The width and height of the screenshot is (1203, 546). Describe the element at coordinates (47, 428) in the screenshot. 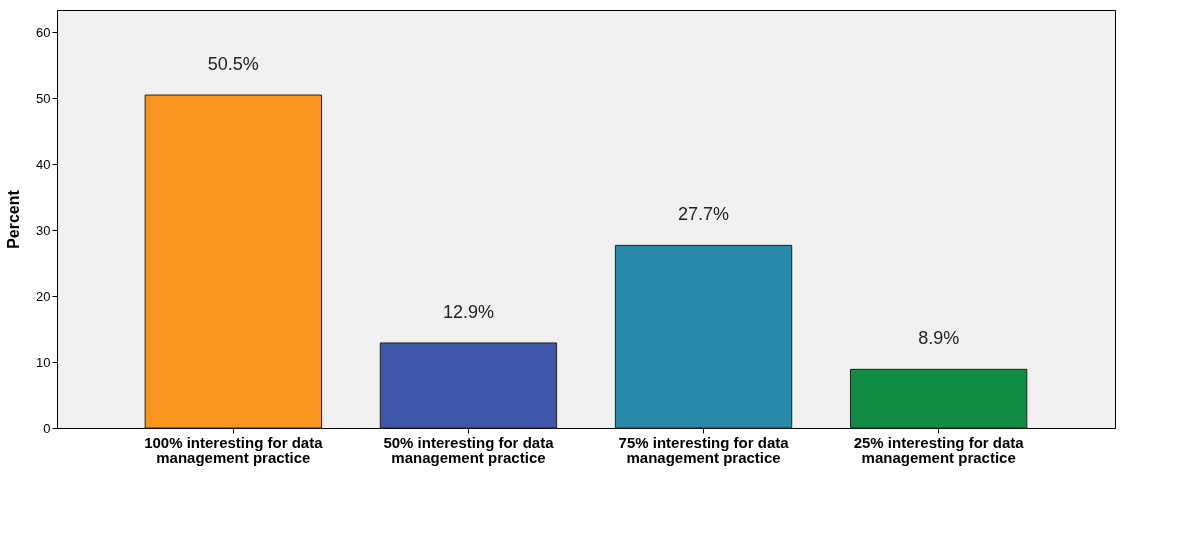

I see `y-tick-label: 0` at that location.